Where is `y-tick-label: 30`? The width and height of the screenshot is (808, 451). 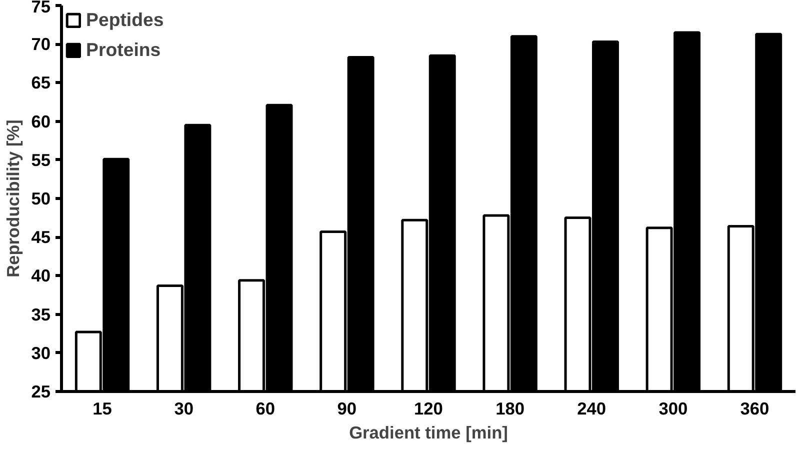
y-tick-label: 30 is located at coordinates (41, 352).